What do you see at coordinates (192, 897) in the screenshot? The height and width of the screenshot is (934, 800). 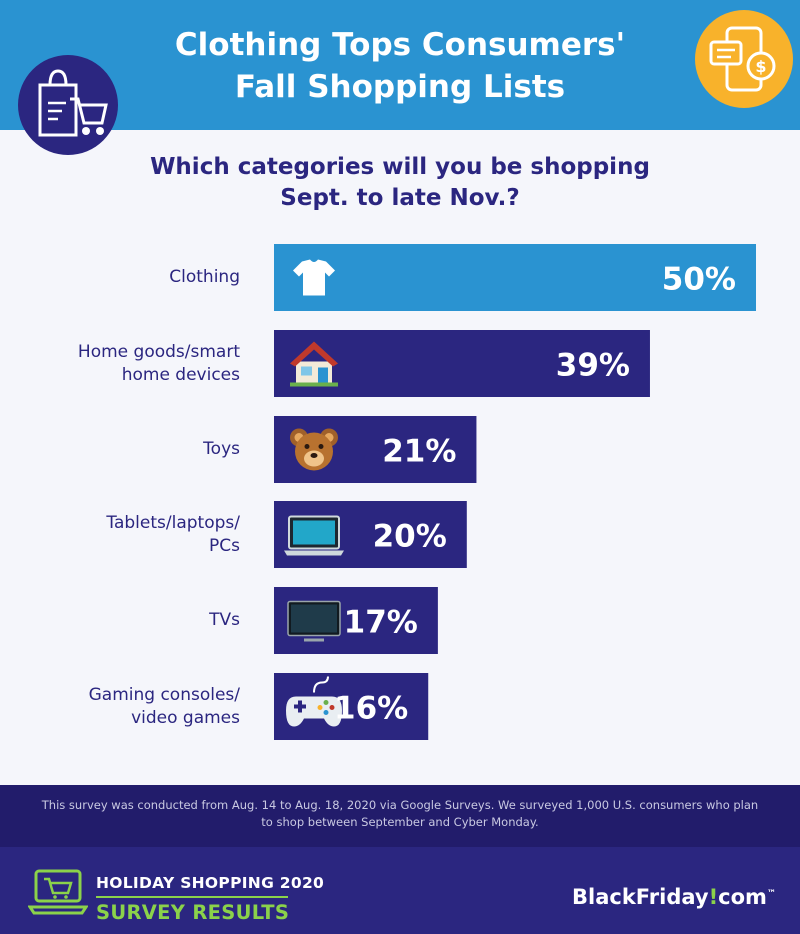 I see `footer-divider` at bounding box center [192, 897].